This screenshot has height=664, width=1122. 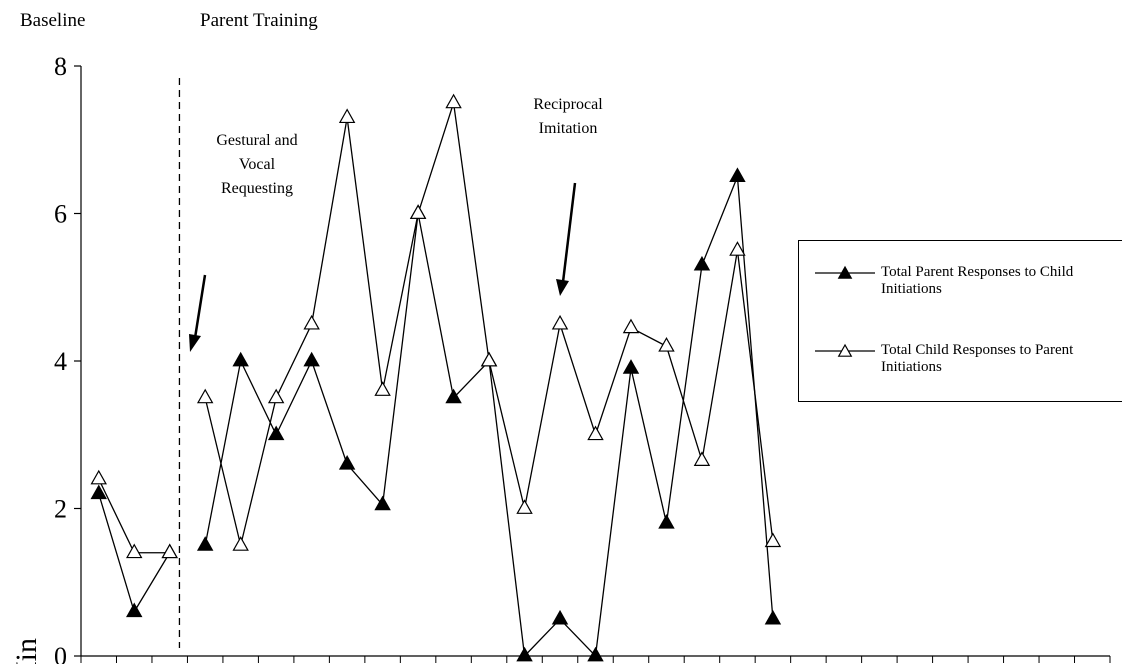 I want to click on phase-label: Parent Training, so click(x=259, y=20).